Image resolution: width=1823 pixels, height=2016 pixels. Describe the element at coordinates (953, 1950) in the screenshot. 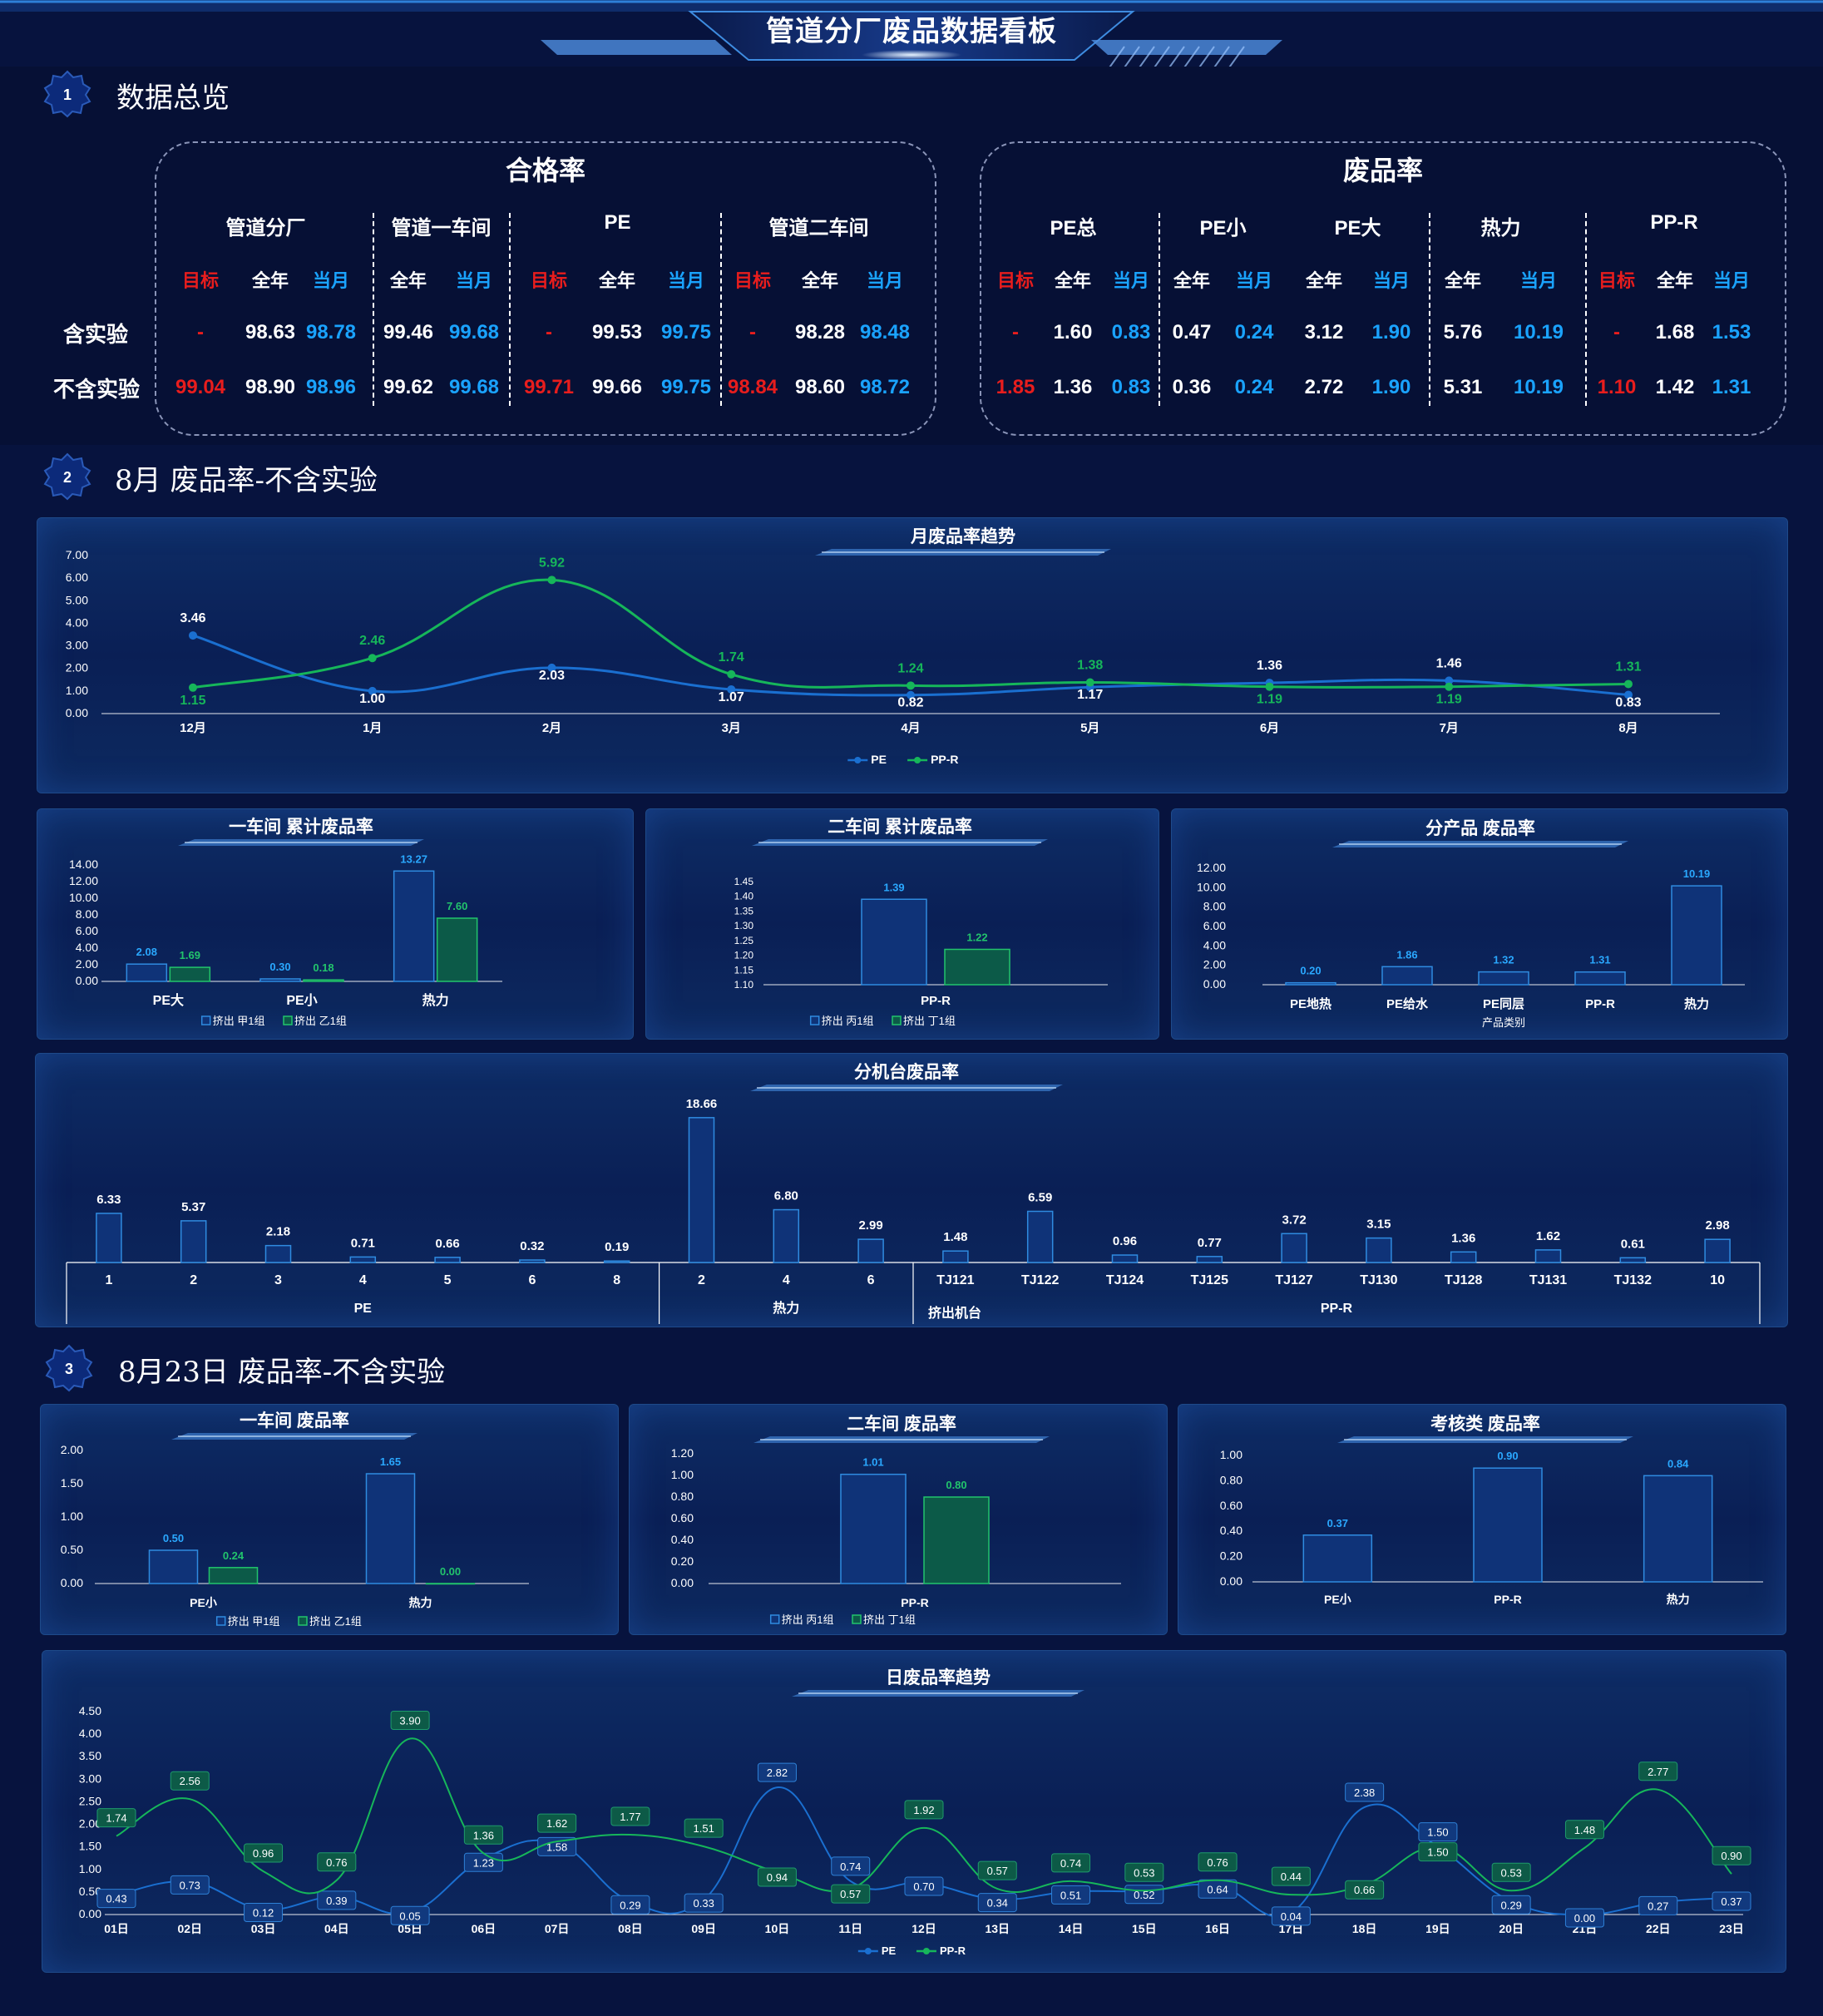

I see `daily-legend-label-1: PP-R` at that location.